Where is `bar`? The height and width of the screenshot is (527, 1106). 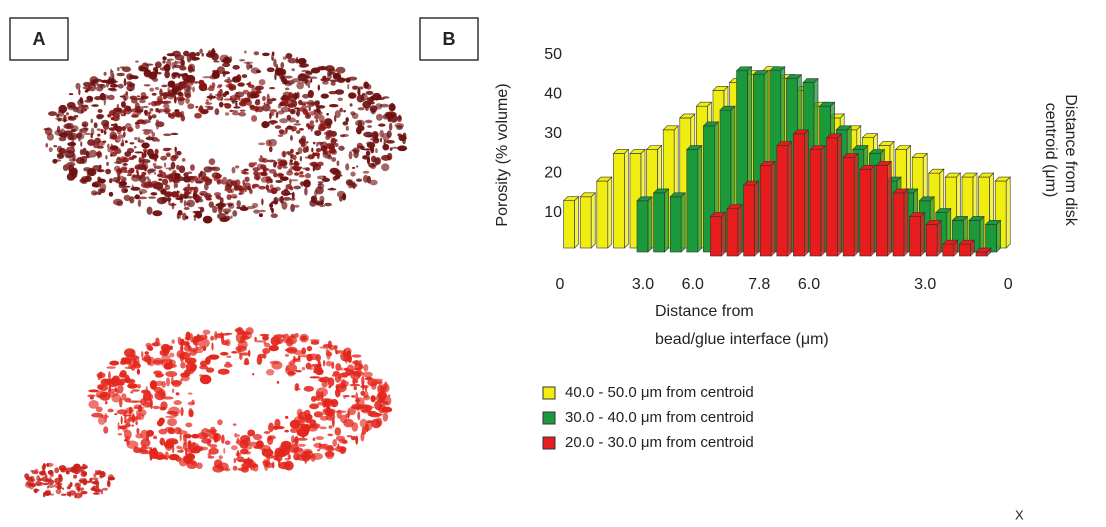
bar is located at coordinates (799, 195).